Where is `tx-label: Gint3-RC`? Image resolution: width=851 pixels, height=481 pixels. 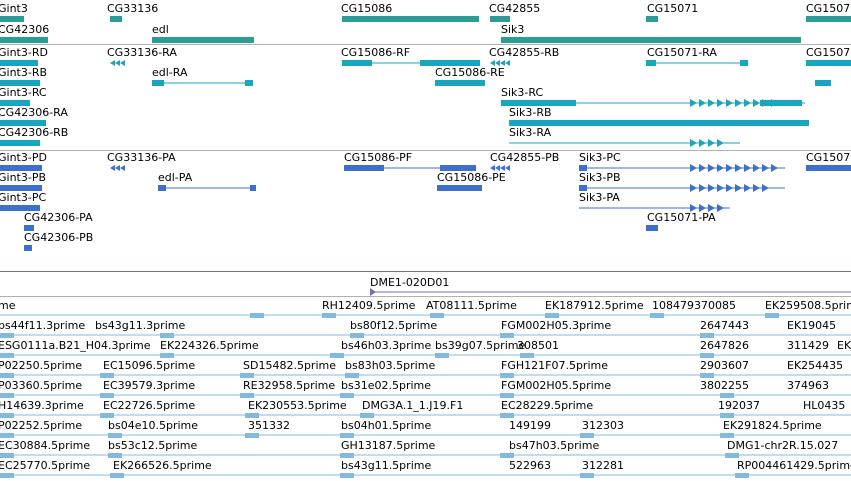 tx-label: Gint3-RC is located at coordinates (23, 92).